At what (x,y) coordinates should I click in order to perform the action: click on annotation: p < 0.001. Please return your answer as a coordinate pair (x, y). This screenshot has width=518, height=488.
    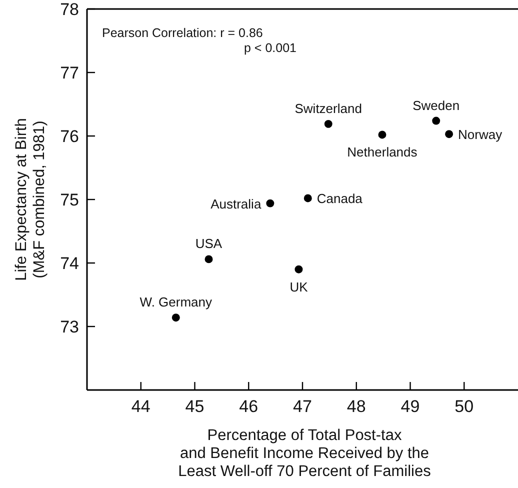
    Looking at the image, I should click on (270, 48).